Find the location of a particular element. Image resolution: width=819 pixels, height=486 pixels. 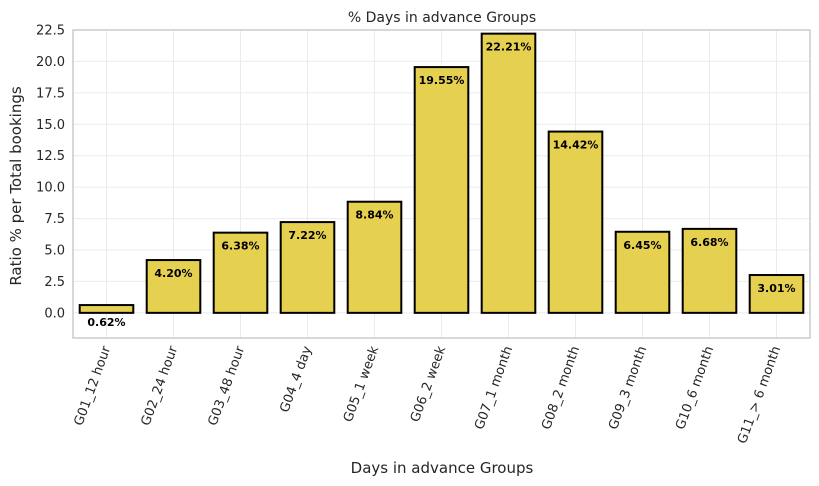

x-tick-label: G05_1 week is located at coordinates (362, 384).